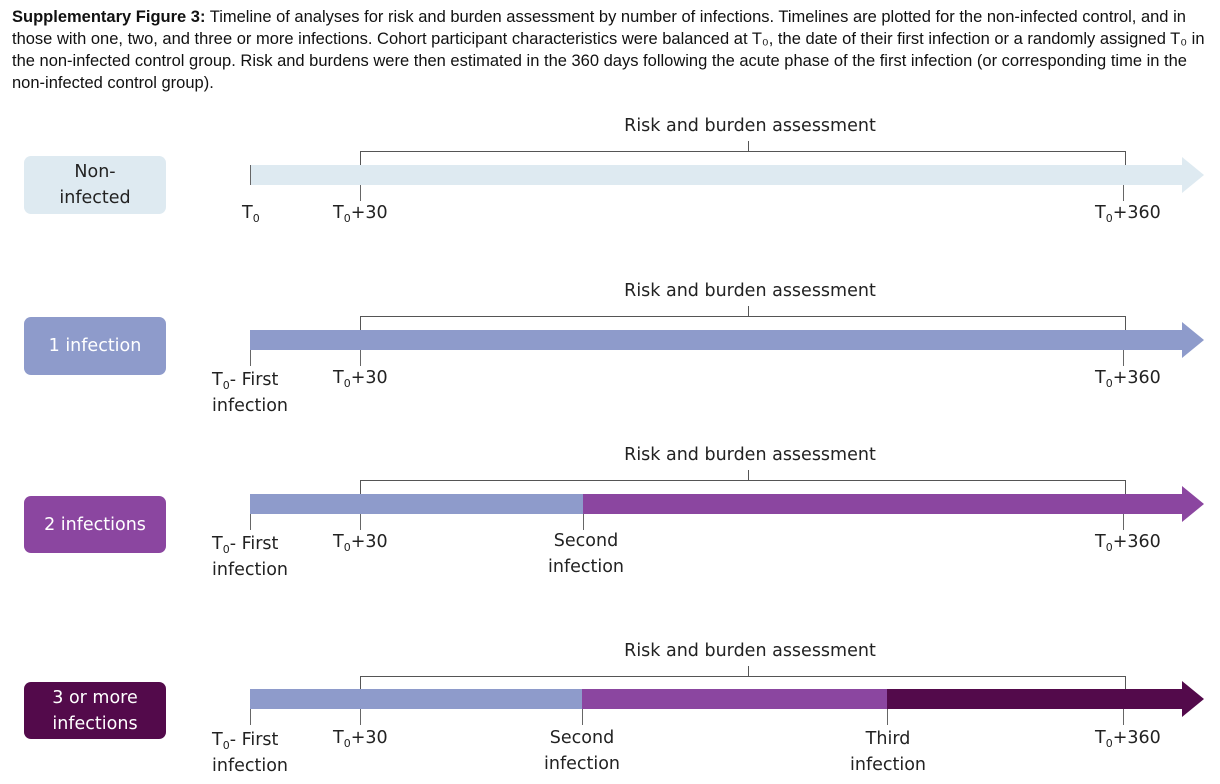 This screenshot has height=784, width=1220. What do you see at coordinates (95, 723) in the screenshot?
I see `group-label-line2: infections` at bounding box center [95, 723].